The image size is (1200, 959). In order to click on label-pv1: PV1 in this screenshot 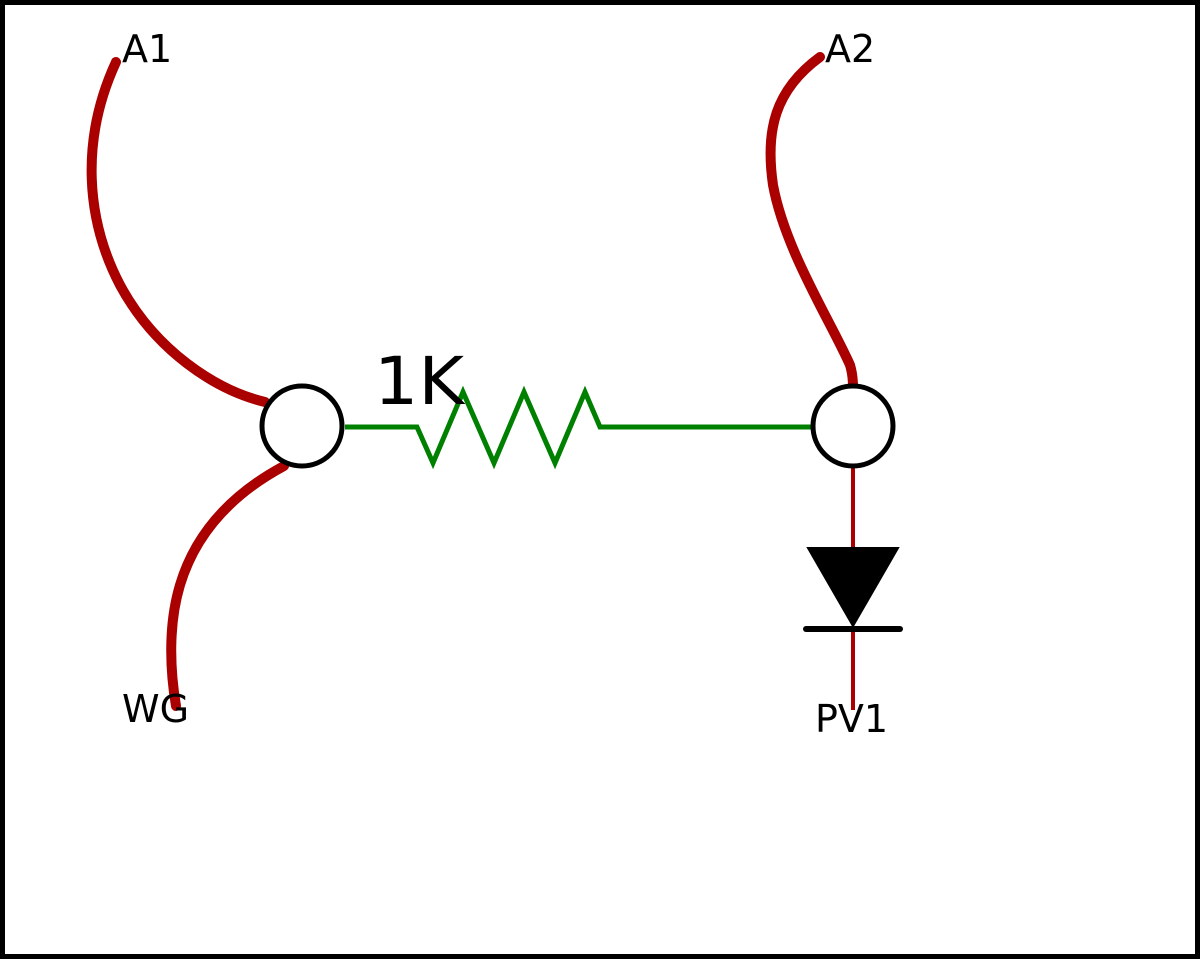, I will do `click(851, 719)`.